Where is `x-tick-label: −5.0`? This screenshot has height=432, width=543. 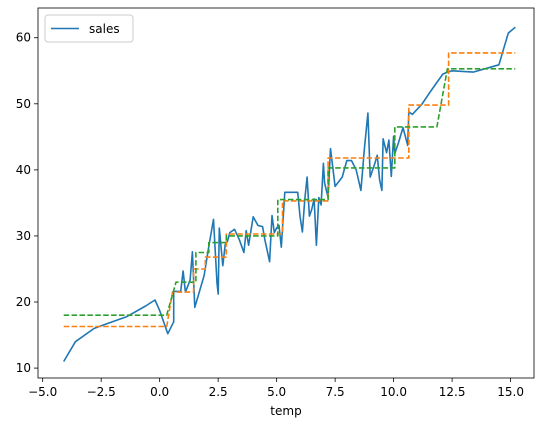
x-tick-label: −5.0 is located at coordinates (42, 392).